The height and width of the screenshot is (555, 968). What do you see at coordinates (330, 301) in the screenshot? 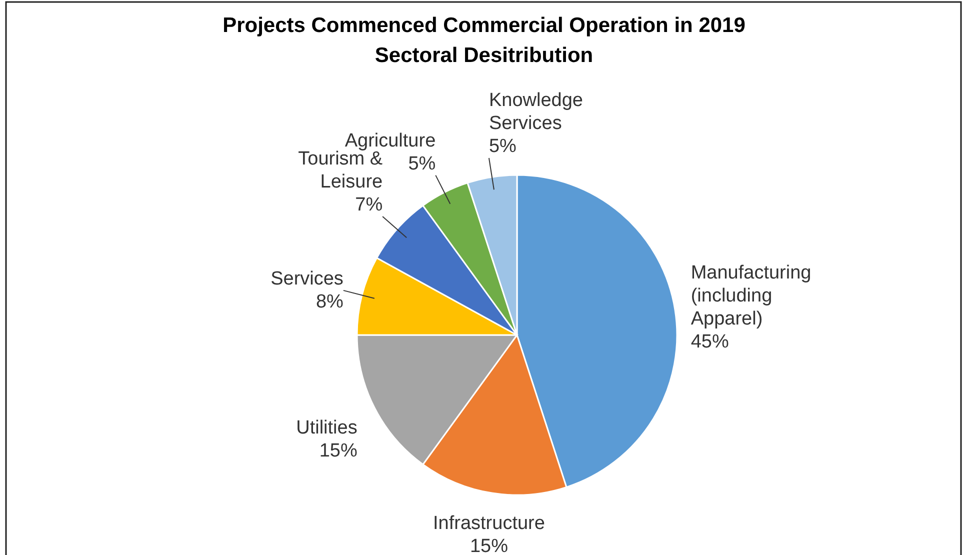
I see `data-label: 8%` at bounding box center [330, 301].